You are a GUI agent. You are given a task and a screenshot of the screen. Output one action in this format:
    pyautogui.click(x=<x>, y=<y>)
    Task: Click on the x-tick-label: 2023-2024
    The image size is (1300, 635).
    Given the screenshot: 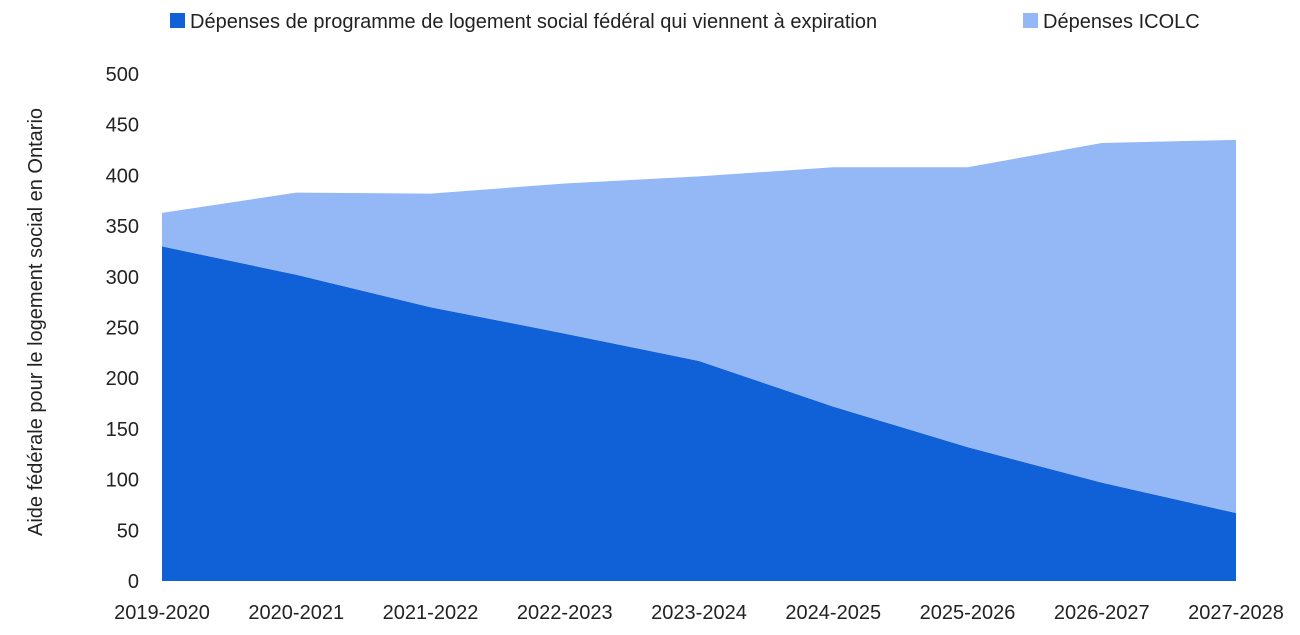 What is the action you would take?
    pyautogui.click(x=699, y=613)
    